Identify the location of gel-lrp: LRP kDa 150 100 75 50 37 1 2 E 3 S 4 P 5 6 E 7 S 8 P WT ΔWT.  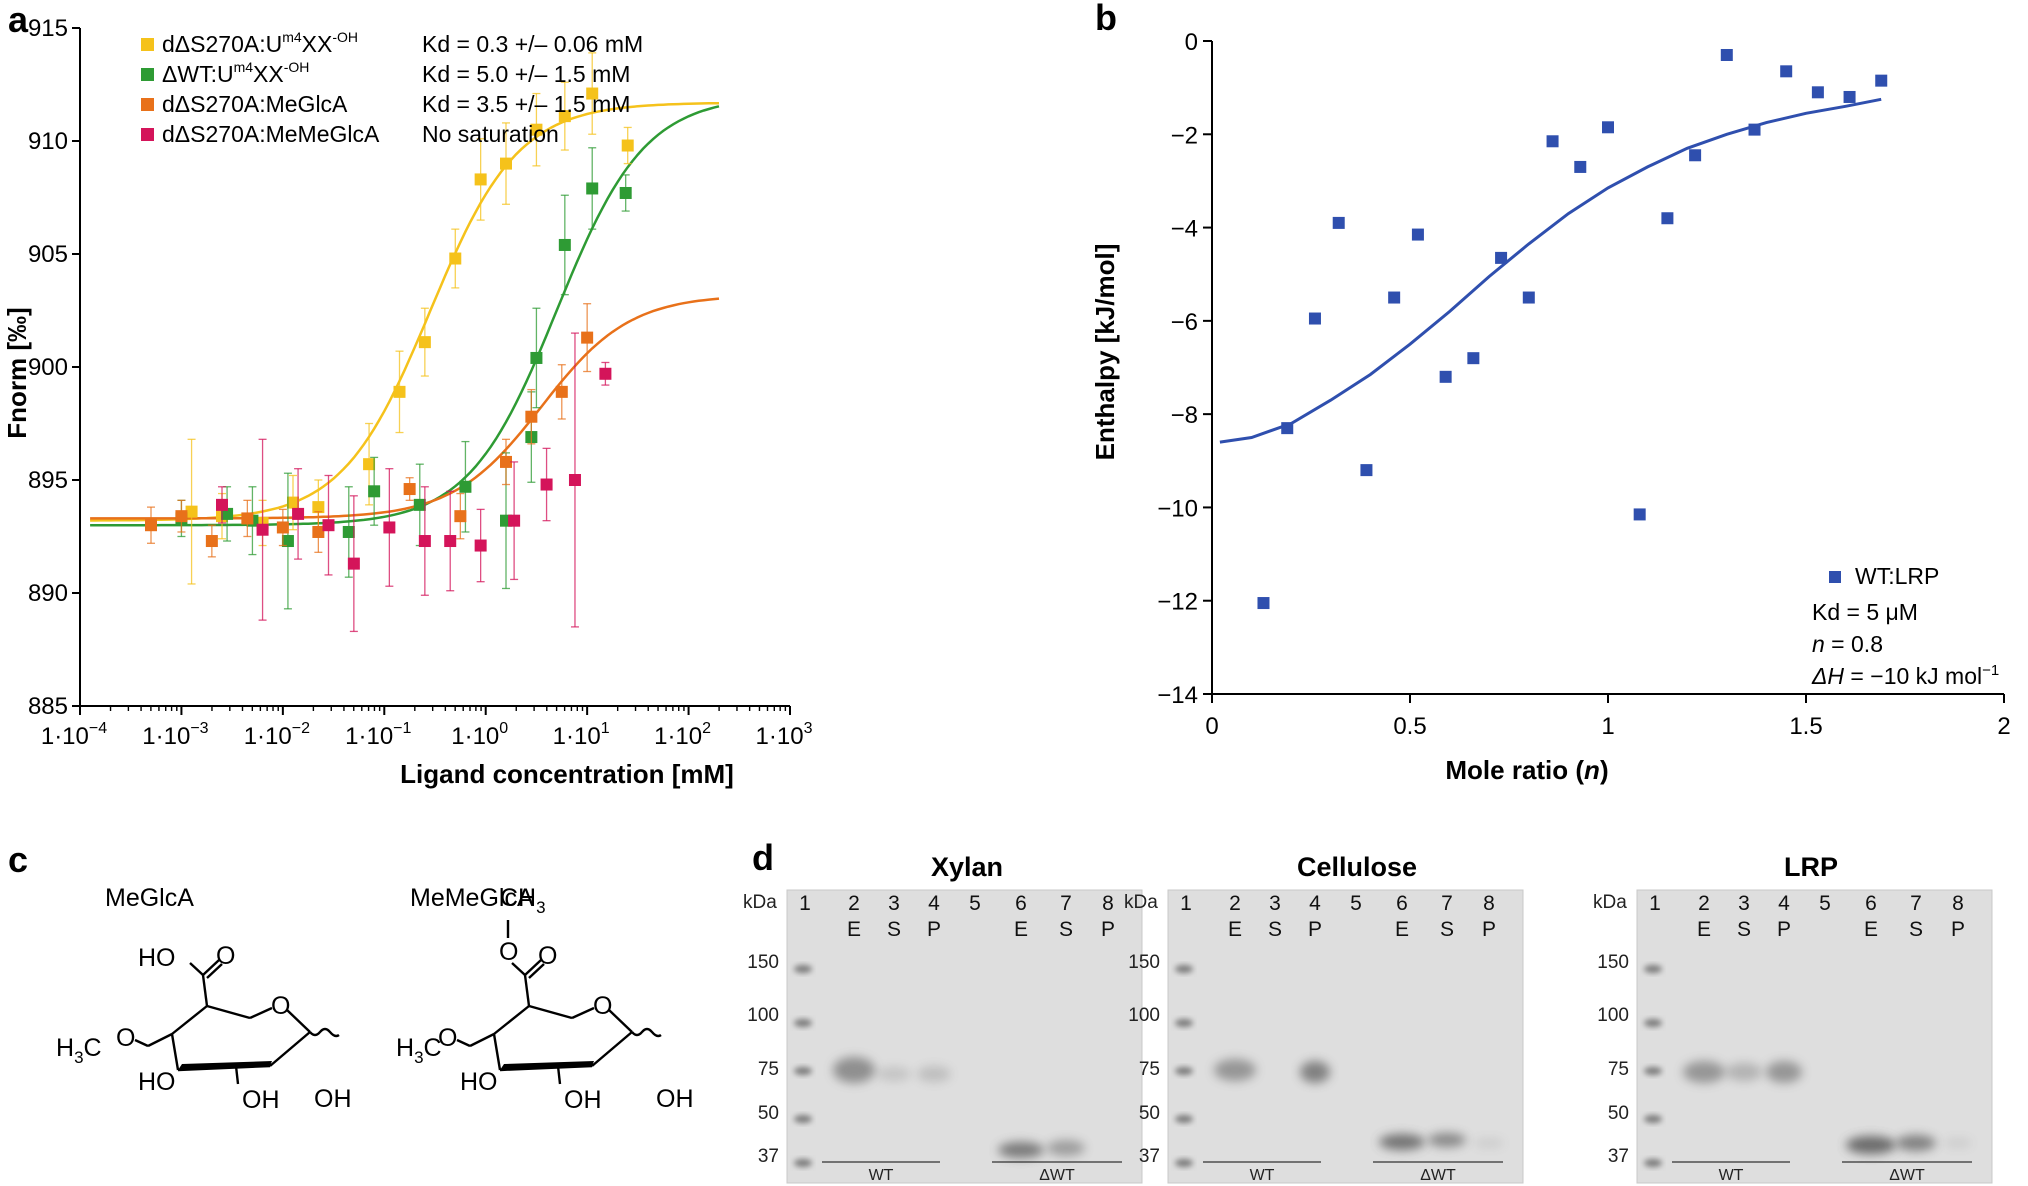
(1793, 1018).